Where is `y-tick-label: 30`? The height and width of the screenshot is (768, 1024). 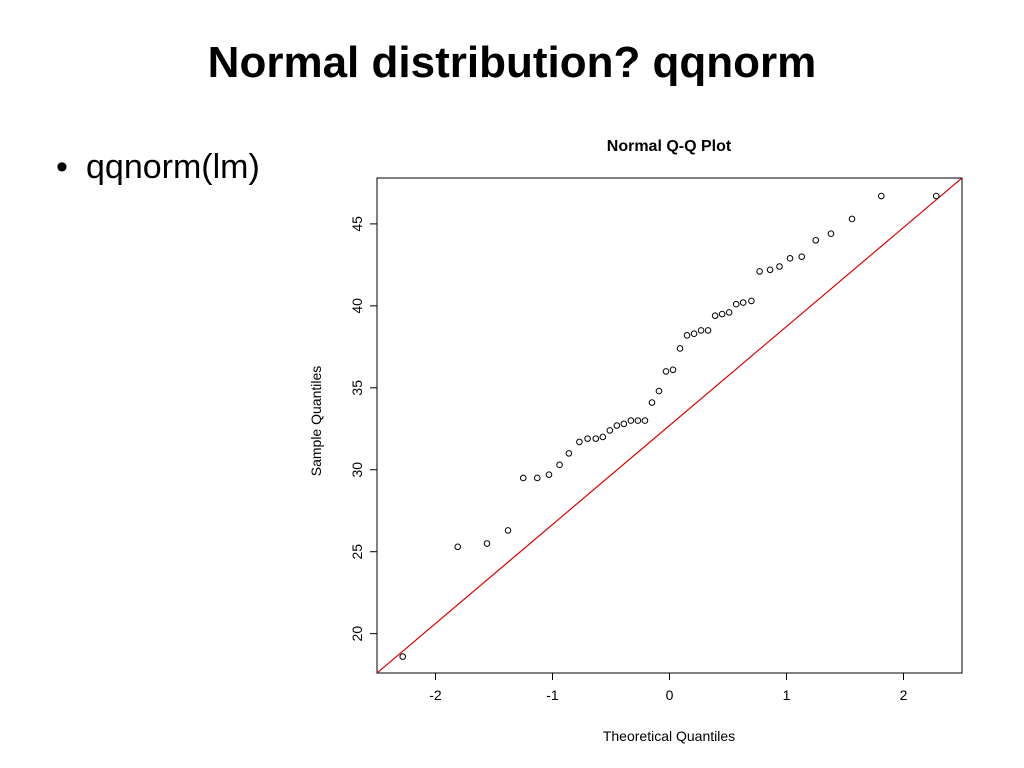 y-tick-label: 30 is located at coordinates (357, 470).